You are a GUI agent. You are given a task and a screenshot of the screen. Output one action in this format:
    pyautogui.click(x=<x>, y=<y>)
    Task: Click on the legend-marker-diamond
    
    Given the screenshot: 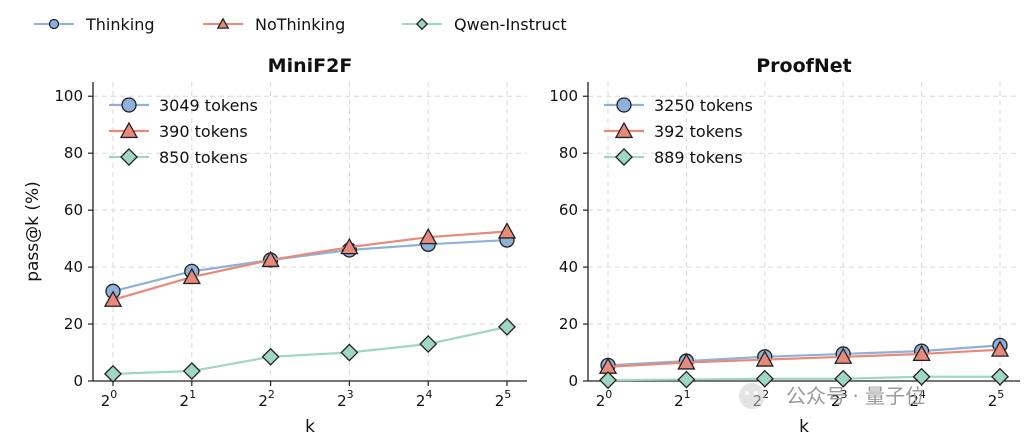 What is the action you would take?
    pyautogui.click(x=422, y=24)
    